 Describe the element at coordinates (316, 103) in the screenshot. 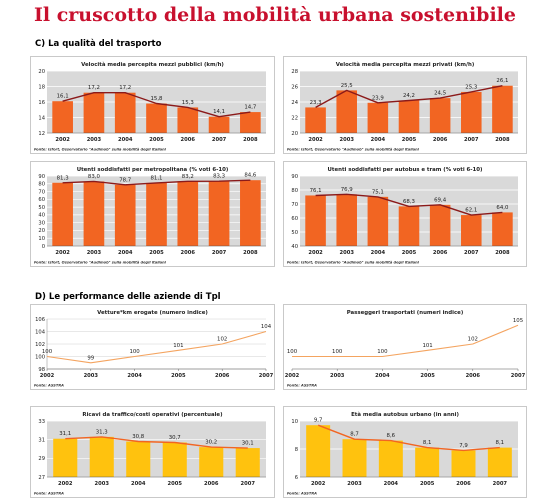

I see `data-label: 23,3` at that location.